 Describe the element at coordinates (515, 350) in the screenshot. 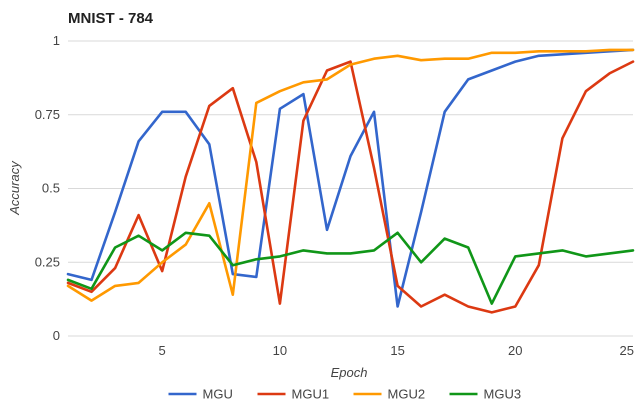

I see `x-tick-label: 20` at that location.